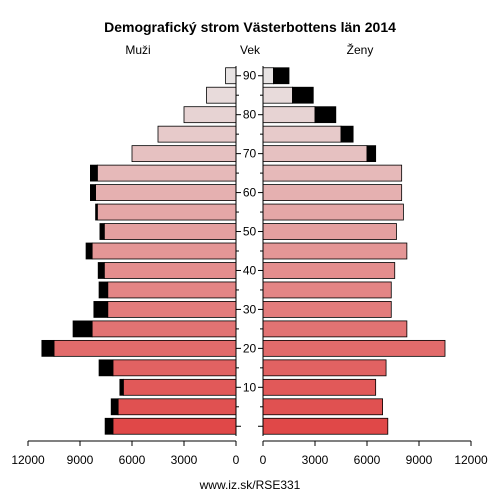 The height and width of the screenshot is (500, 500). What do you see at coordinates (250, 309) in the screenshot?
I see `age-tick-label: 30` at bounding box center [250, 309].